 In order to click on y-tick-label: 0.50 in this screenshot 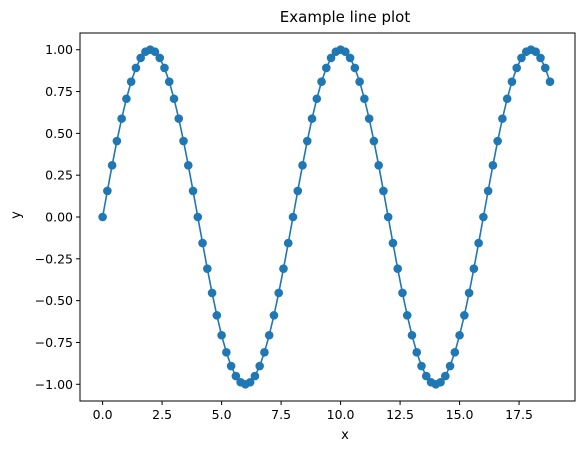, I will do `click(59, 133)`.